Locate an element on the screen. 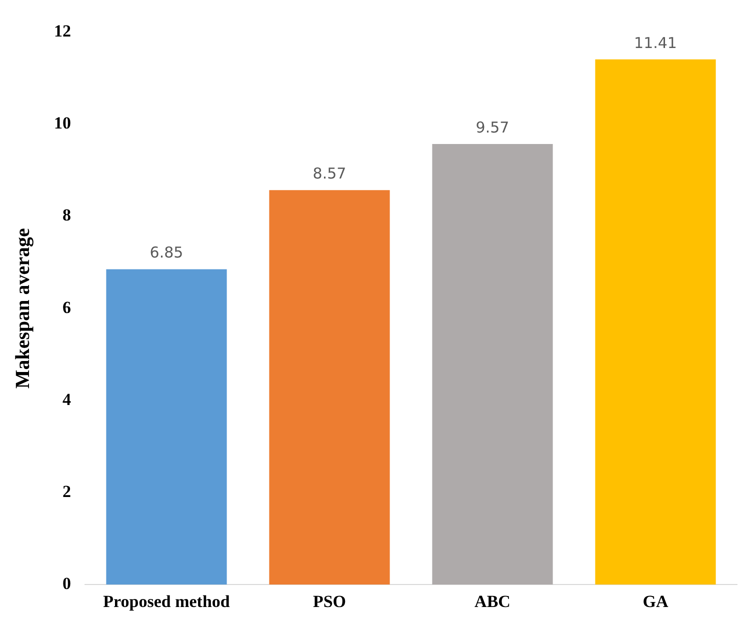 This screenshot has width=755, height=629. y-axis-title: Makespan average is located at coordinates (23, 308).